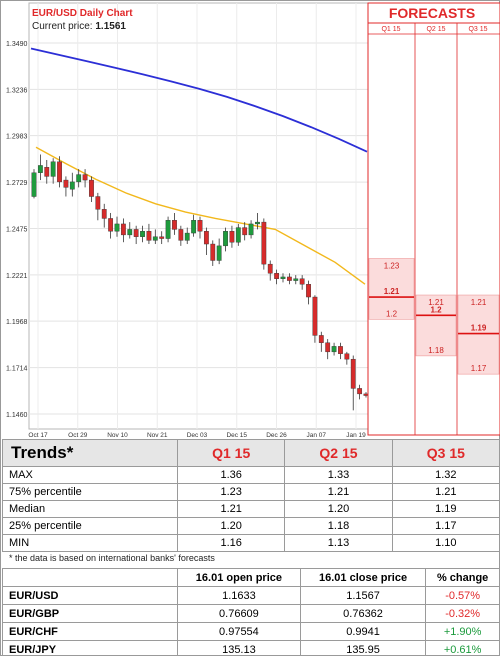  Describe the element at coordinates (231, 453) in the screenshot. I see `trends-col-q1: Q1 15` at that location.